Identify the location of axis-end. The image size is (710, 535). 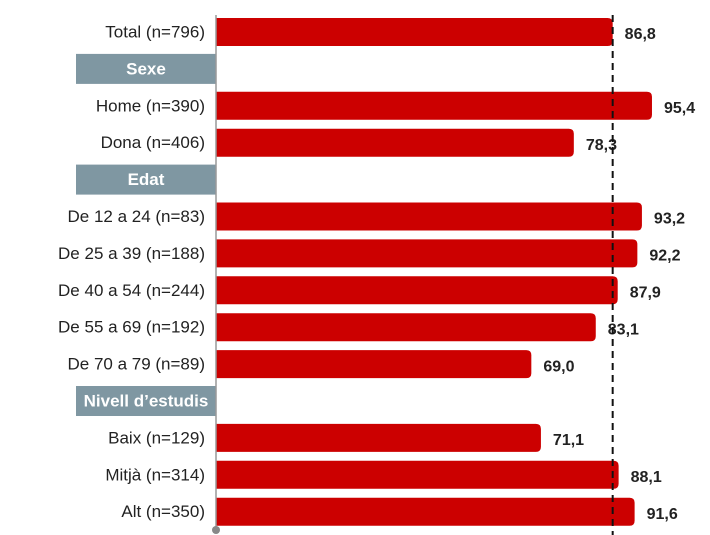
(216, 530).